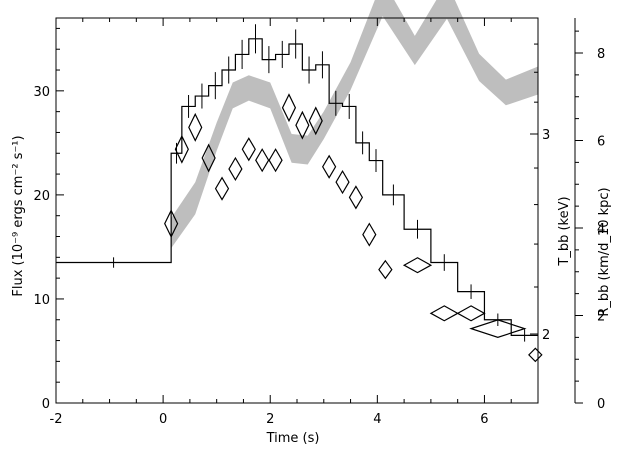 This screenshot has height=457, width=640. What do you see at coordinates (41, 92) in the screenshot?
I see `left-y-tick-label: 30` at bounding box center [41, 92].